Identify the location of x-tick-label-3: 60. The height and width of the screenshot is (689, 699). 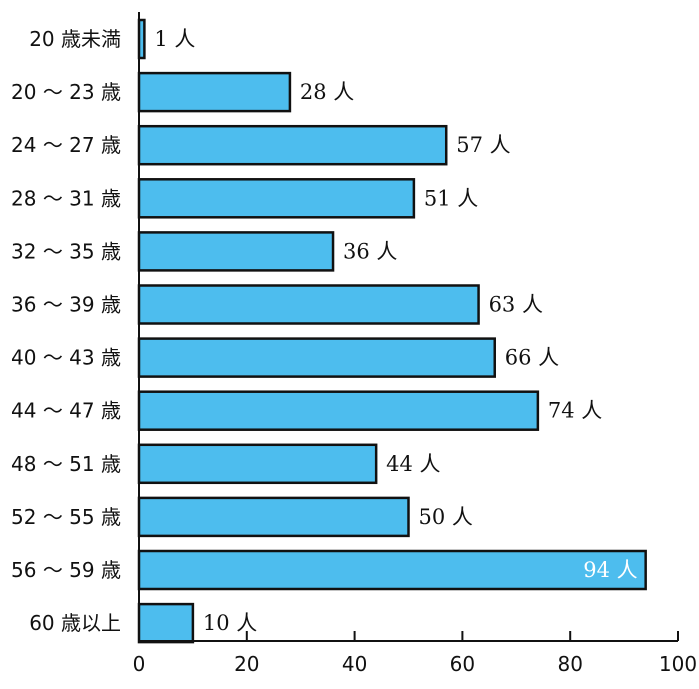
(462, 664).